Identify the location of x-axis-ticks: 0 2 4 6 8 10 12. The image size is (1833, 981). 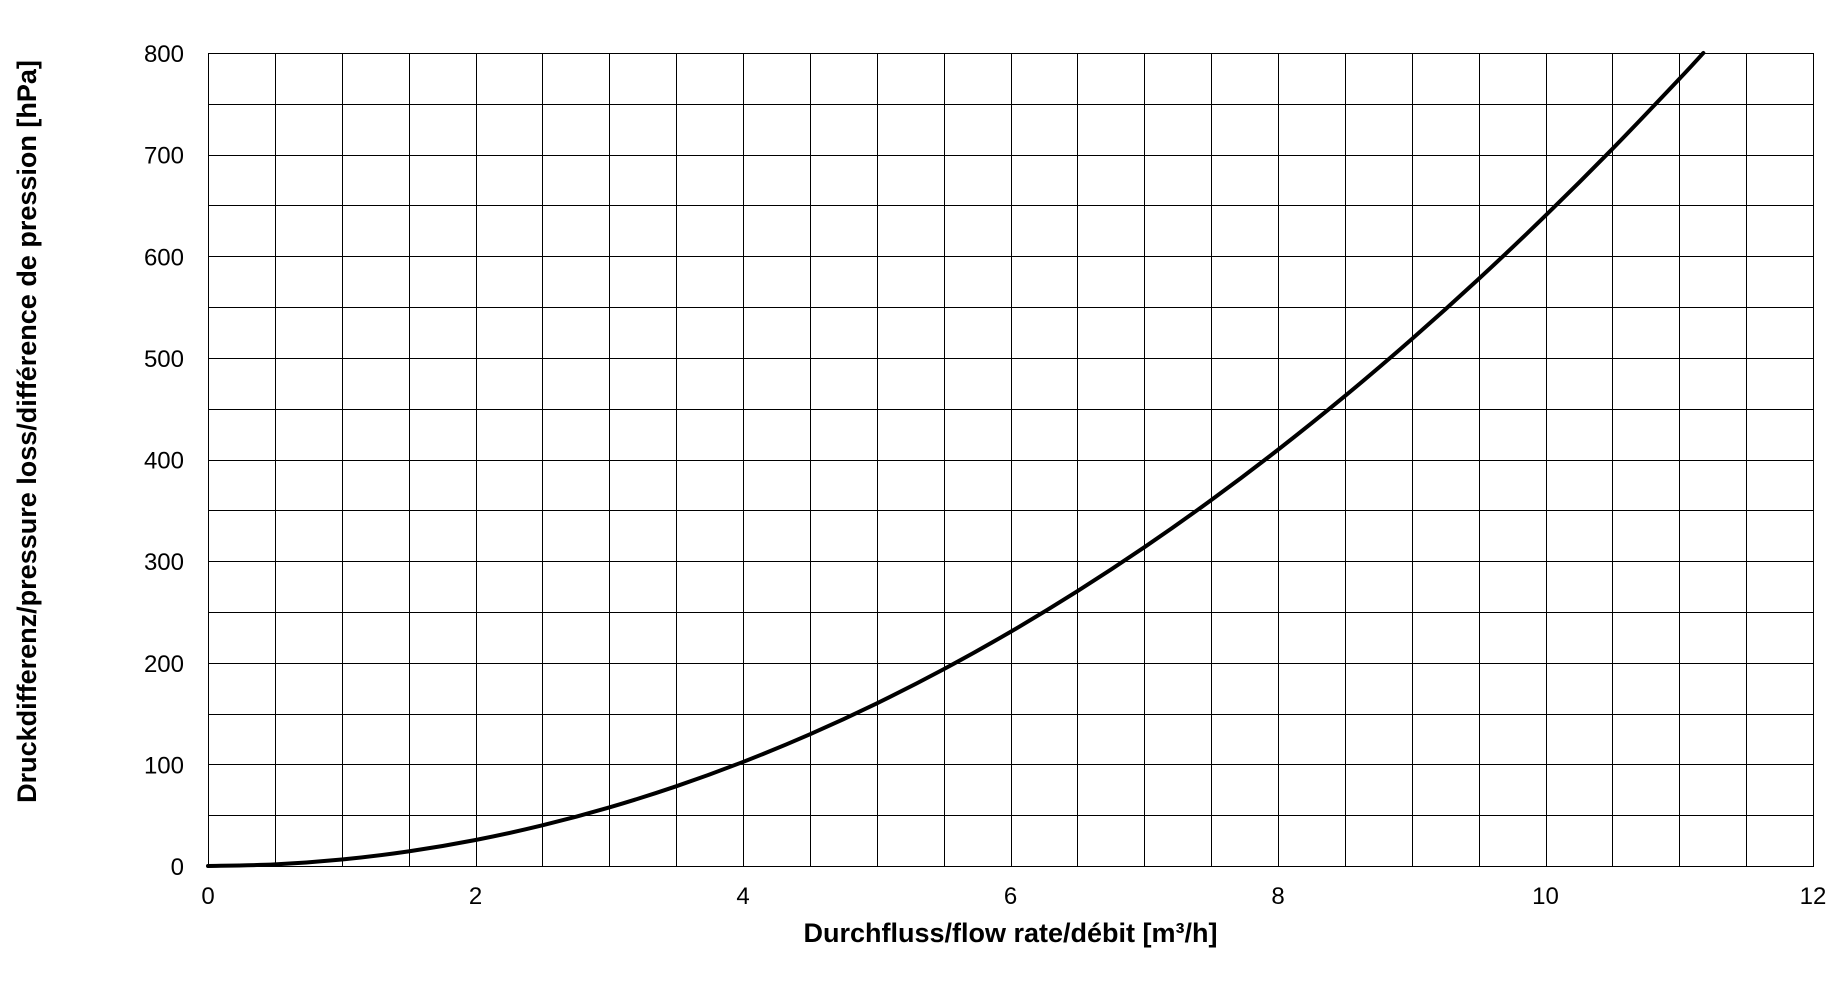
(1013, 896).